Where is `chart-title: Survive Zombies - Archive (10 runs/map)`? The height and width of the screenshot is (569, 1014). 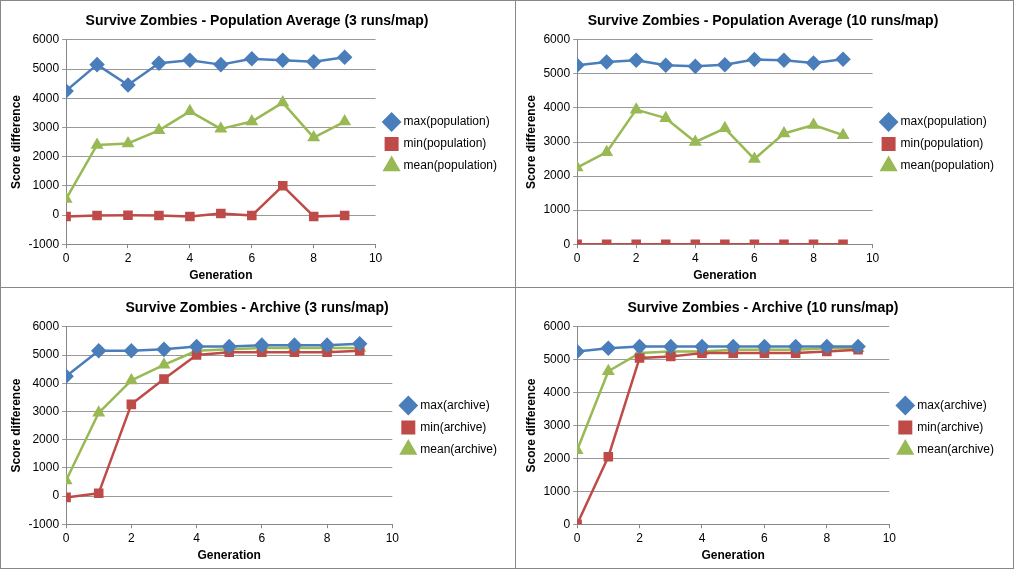
chart-title: Survive Zombies - Archive (10 runs/map) is located at coordinates (763, 307).